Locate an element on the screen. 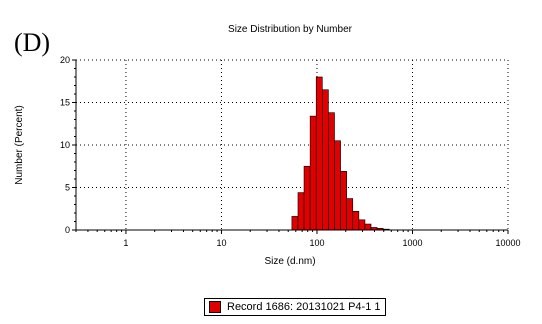 The image size is (542, 324). x-tick-label: 100 is located at coordinates (316, 243).